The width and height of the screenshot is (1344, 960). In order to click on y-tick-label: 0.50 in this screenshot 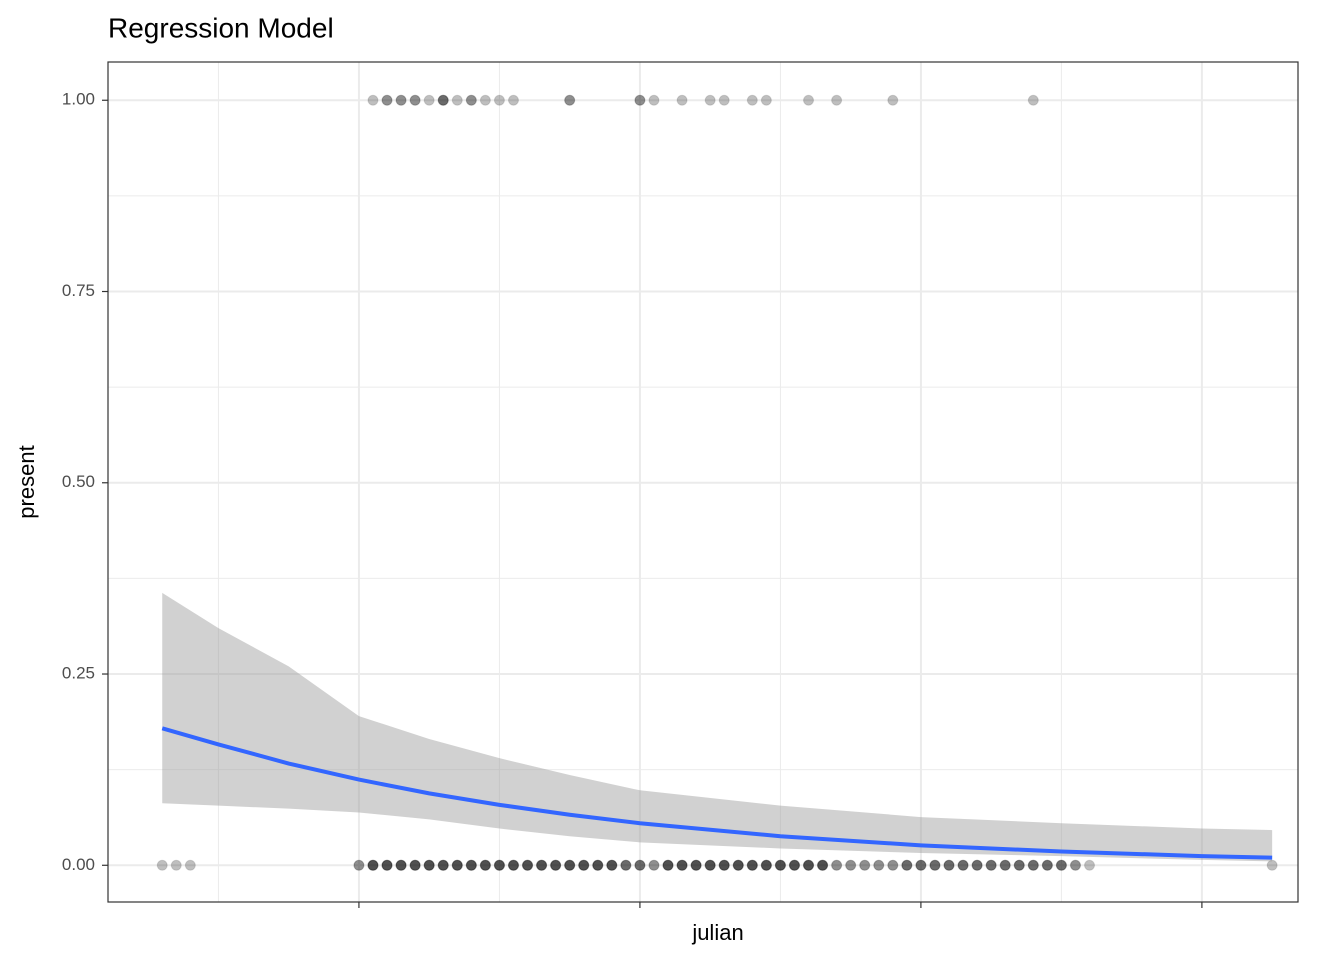, I will do `click(78, 481)`.